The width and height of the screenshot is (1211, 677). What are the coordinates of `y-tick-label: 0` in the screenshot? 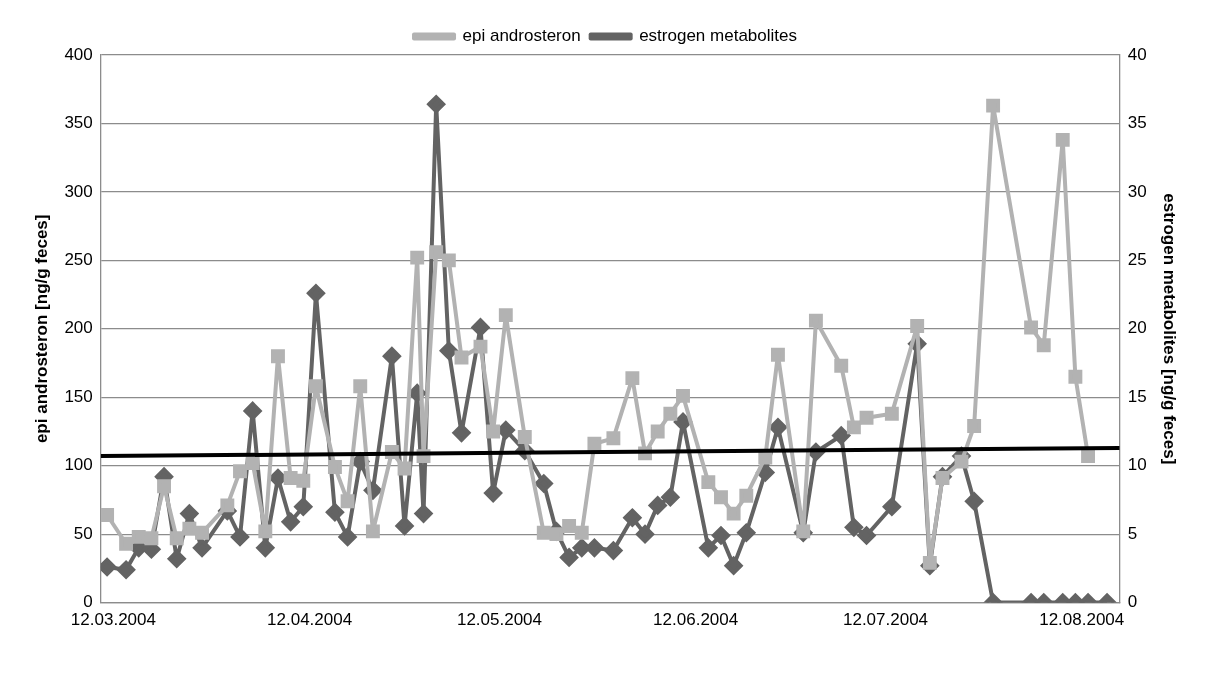 It's located at (88, 602).